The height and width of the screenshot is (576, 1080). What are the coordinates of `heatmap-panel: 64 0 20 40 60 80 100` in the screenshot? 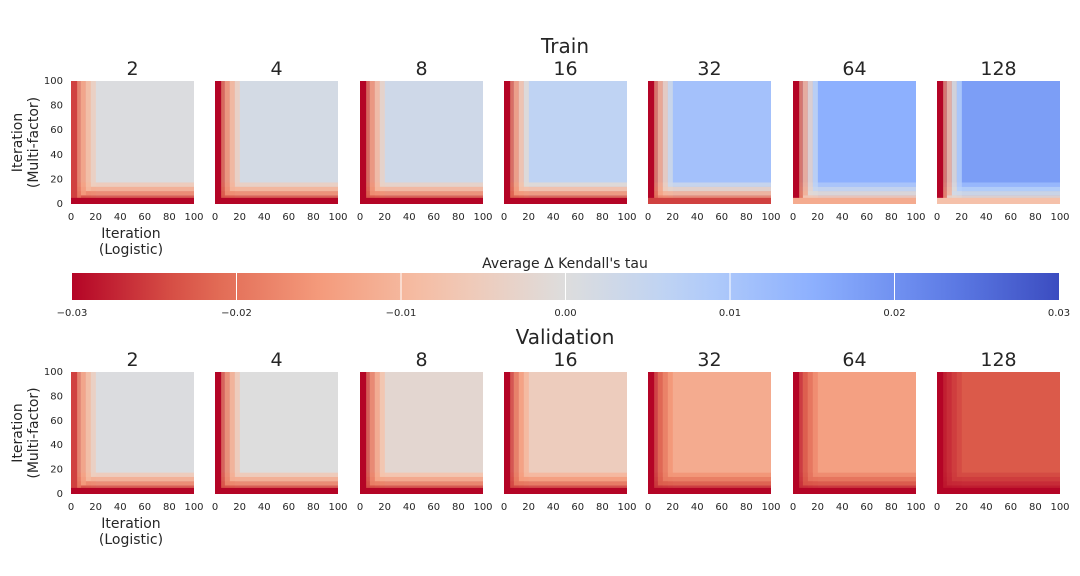 It's located at (858, 431).